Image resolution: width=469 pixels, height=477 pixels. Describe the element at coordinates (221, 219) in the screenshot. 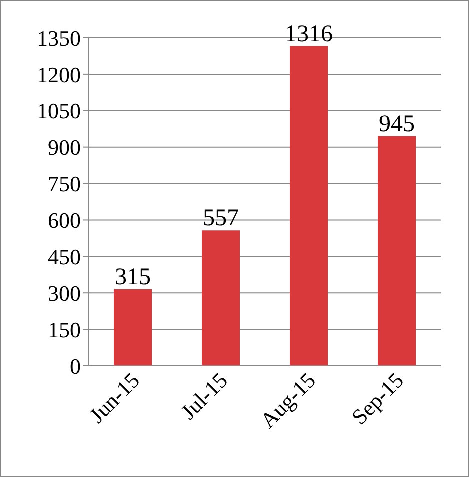

I see `data-label: 557` at that location.